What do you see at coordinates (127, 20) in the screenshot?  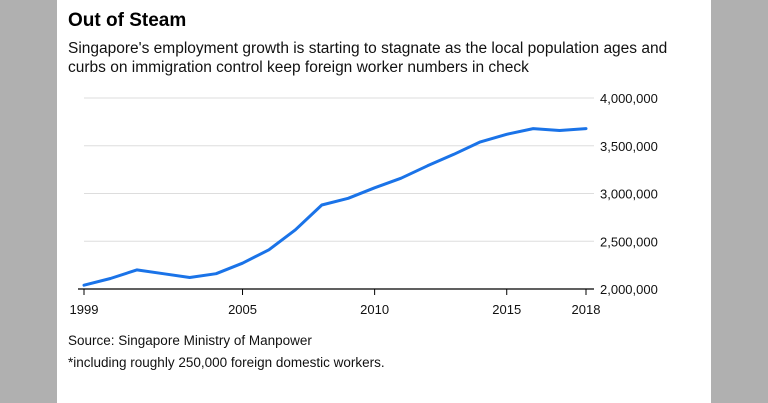 I see `chart-title: Out of Steam` at bounding box center [127, 20].